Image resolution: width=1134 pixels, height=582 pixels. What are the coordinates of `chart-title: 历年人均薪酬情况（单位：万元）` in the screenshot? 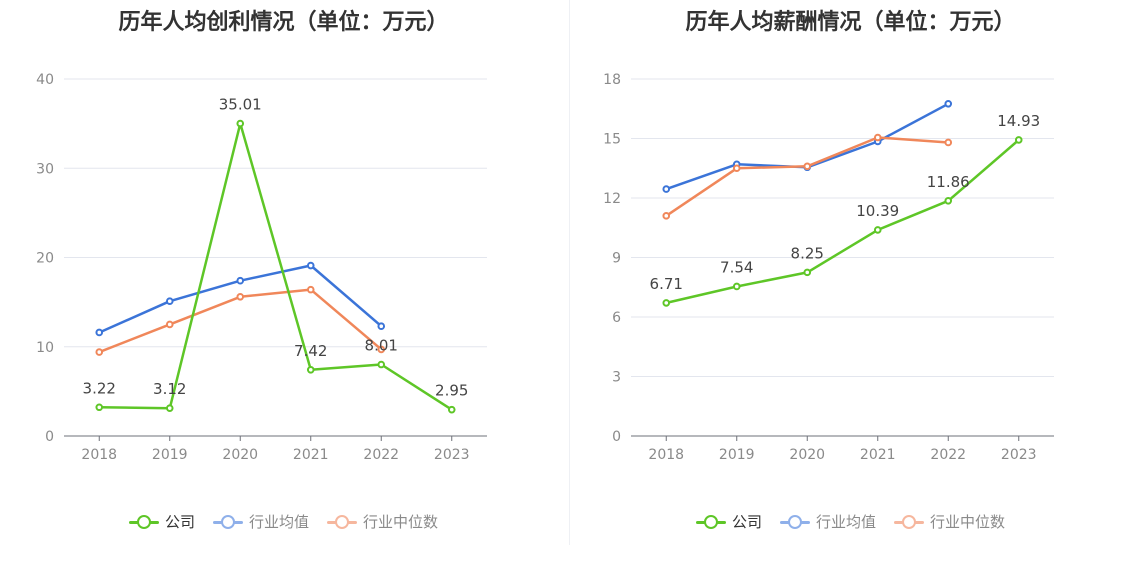 It's located at (850, 22).